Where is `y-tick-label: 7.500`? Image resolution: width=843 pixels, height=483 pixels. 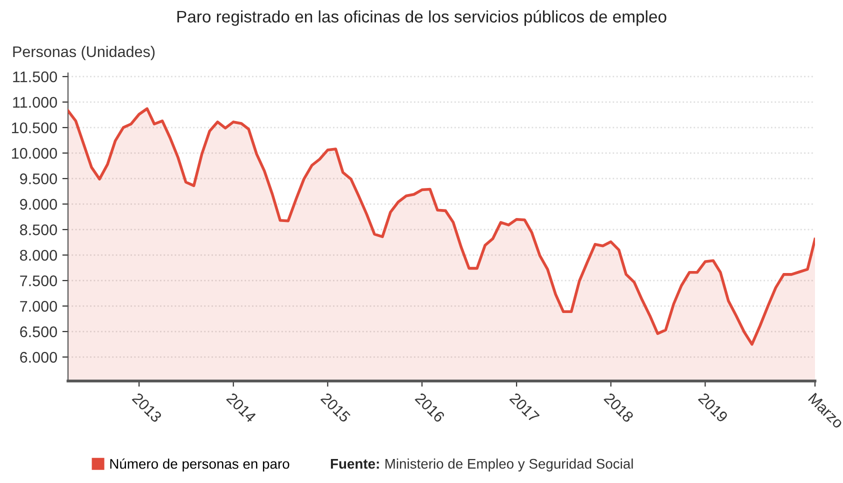 y-tick-label: 7.500 is located at coordinates (38, 280).